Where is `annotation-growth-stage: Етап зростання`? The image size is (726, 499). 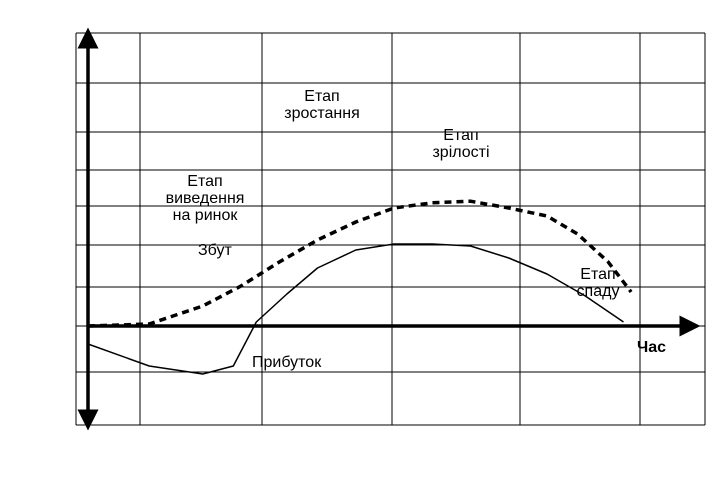 annotation-growth-stage: Етап зростання is located at coordinates (322, 105).